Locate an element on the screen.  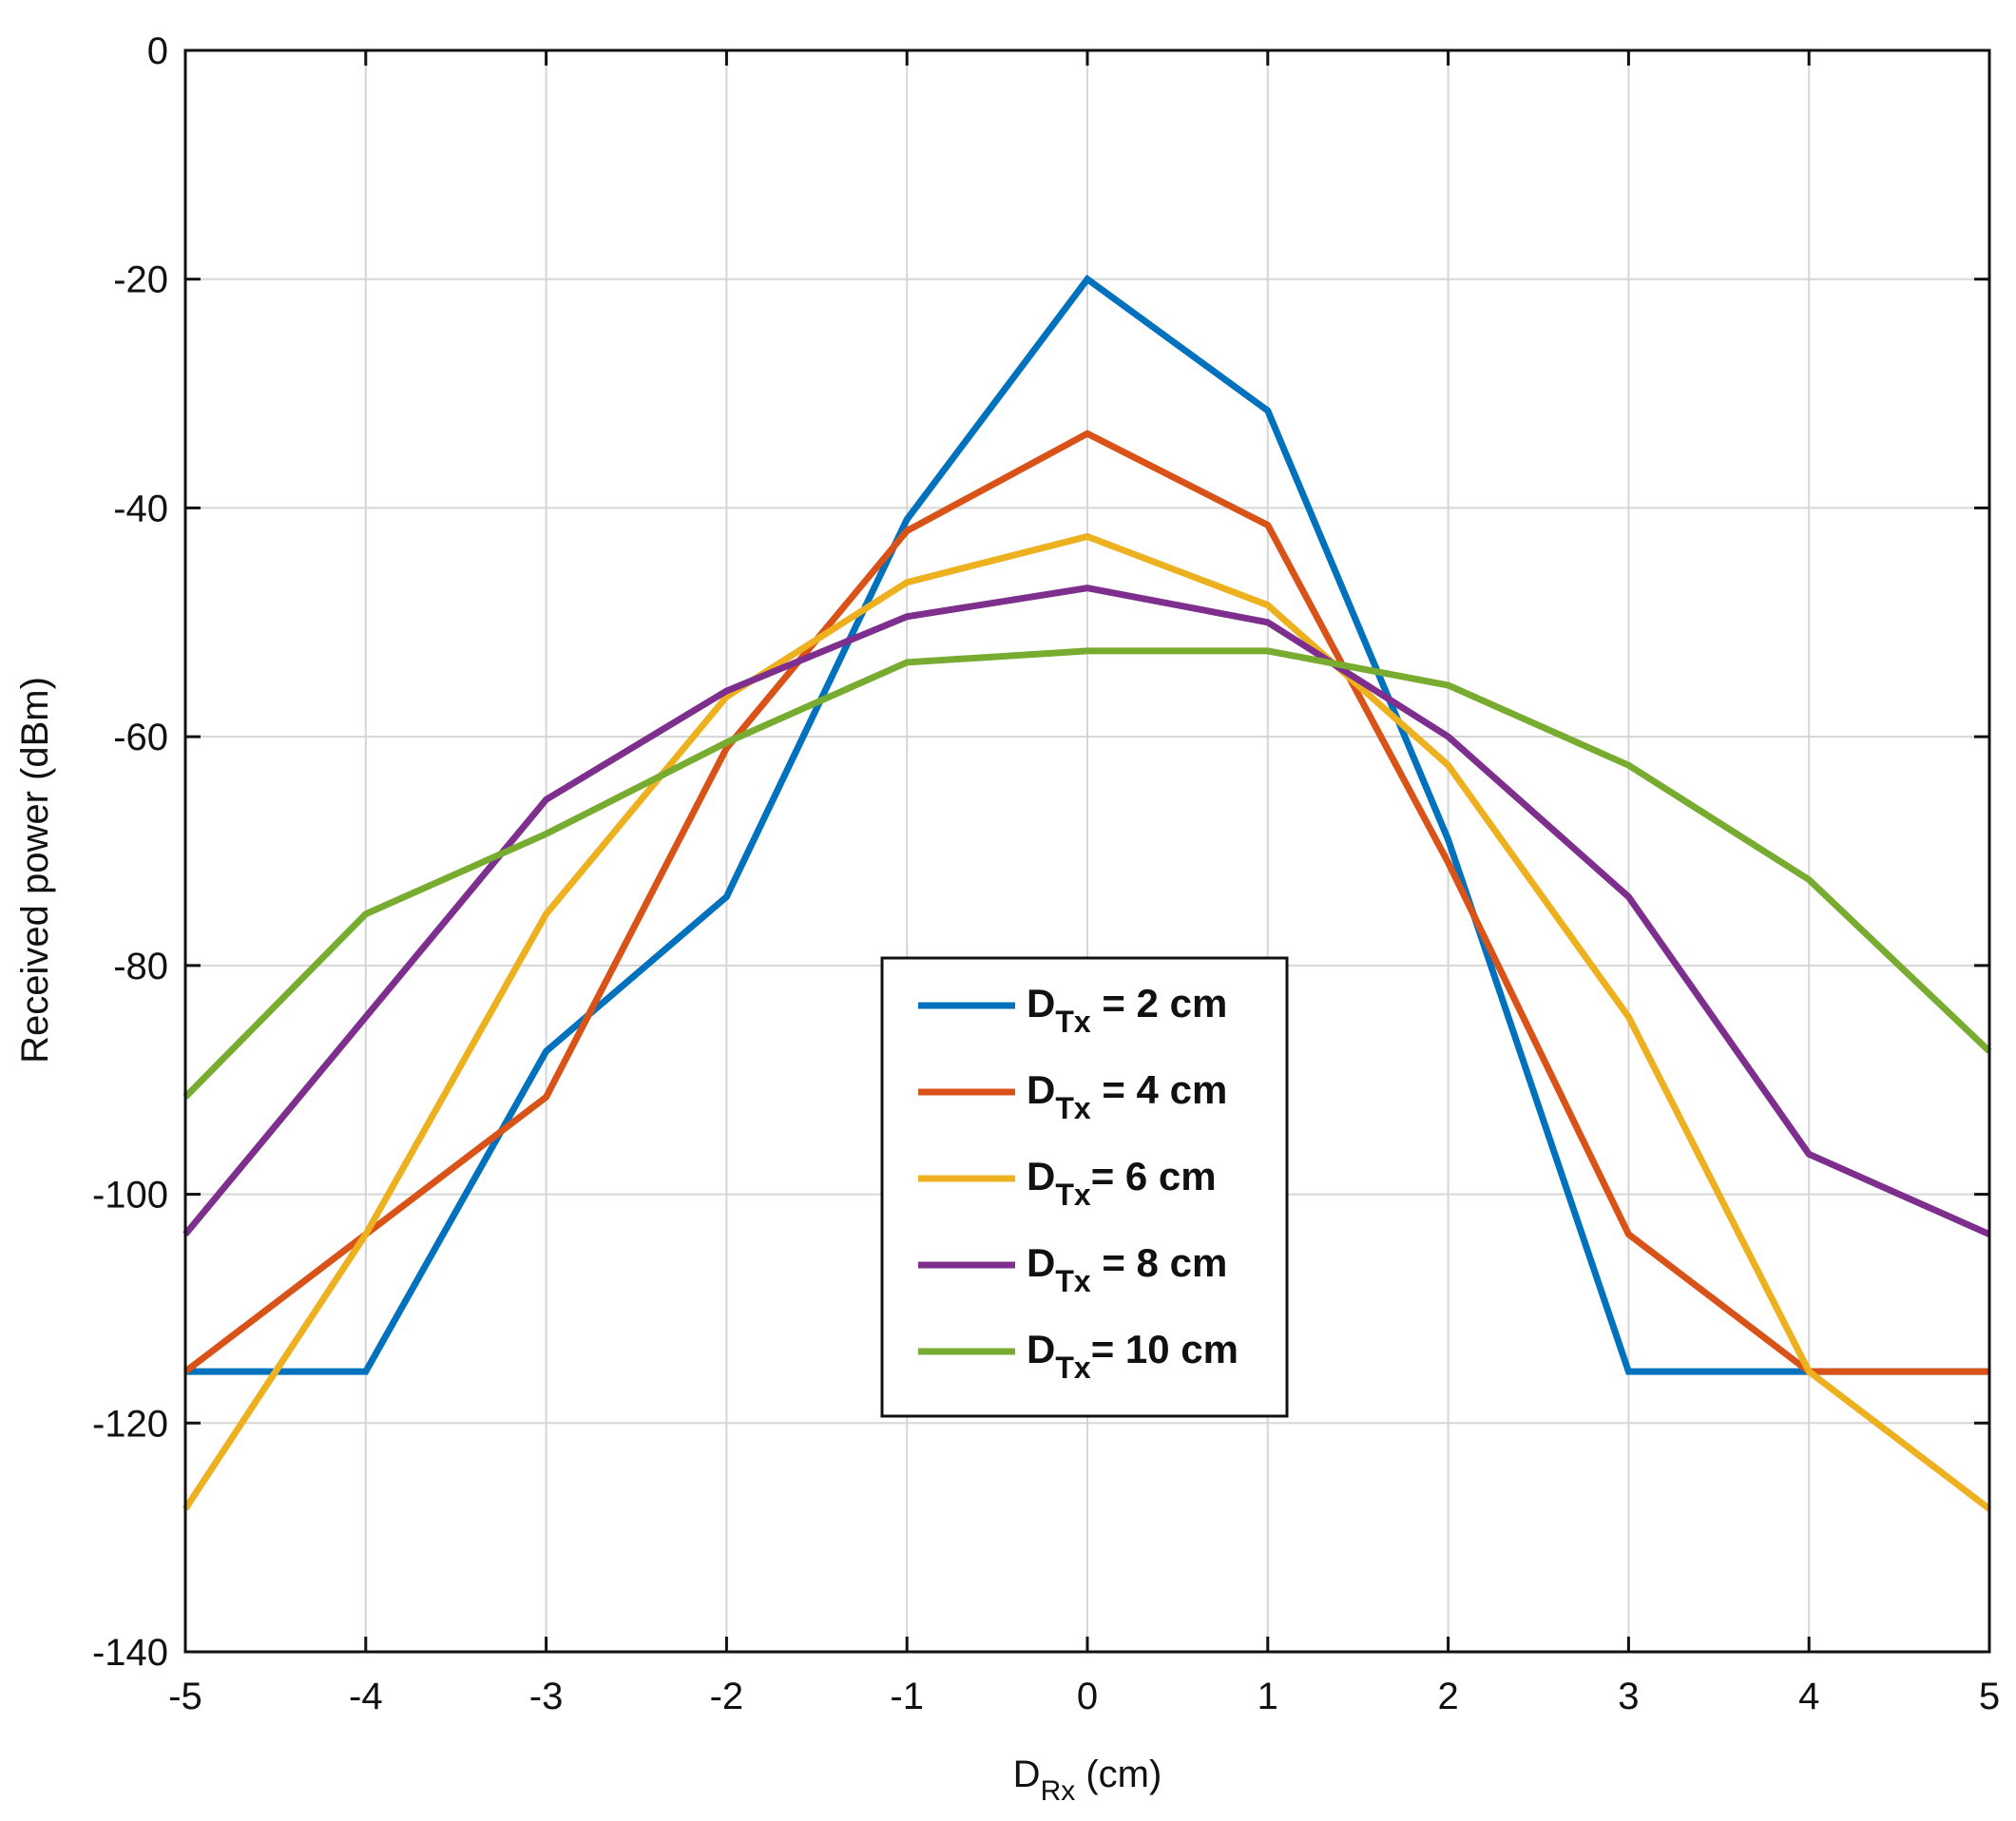
y-axis-title: Received power (dBm) is located at coordinates (35, 870).